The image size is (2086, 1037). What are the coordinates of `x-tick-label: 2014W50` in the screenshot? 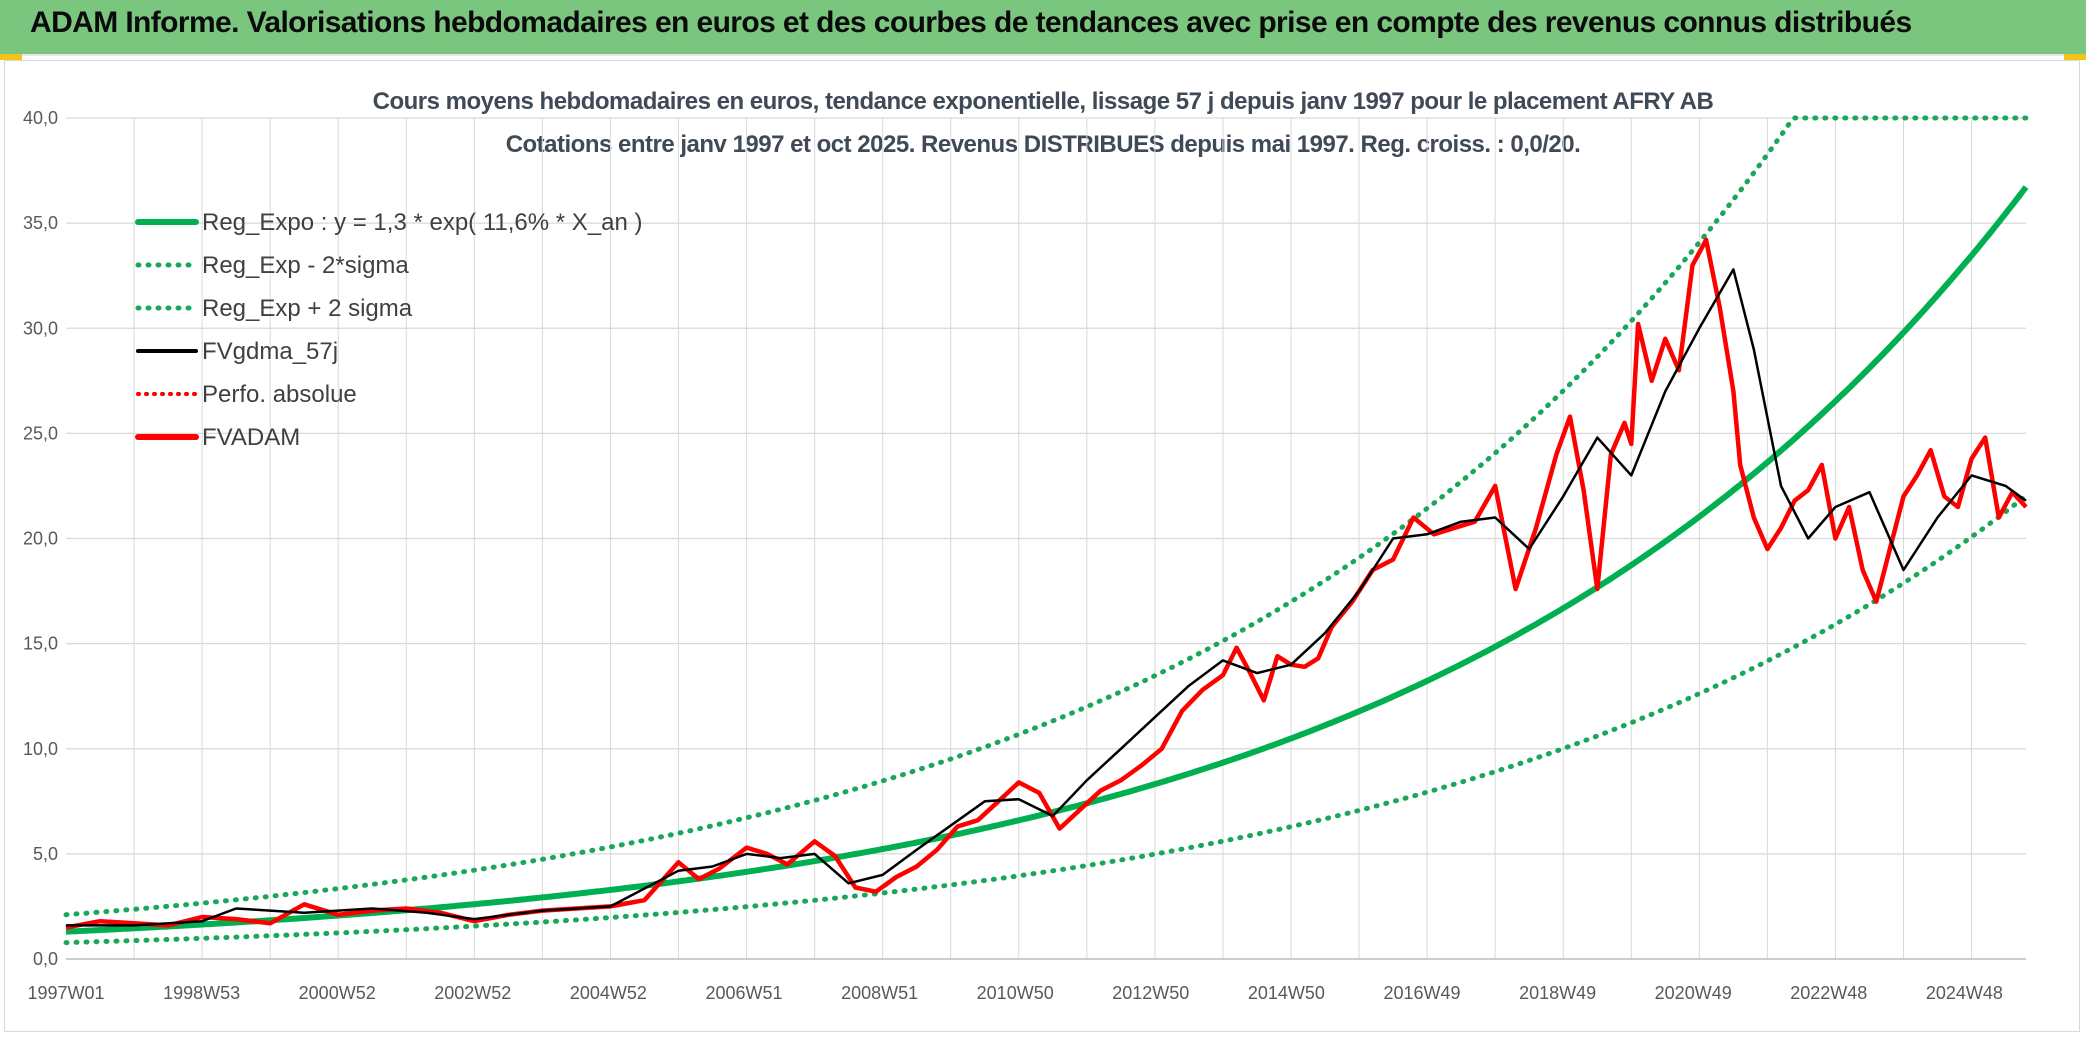 It's located at (1286, 993).